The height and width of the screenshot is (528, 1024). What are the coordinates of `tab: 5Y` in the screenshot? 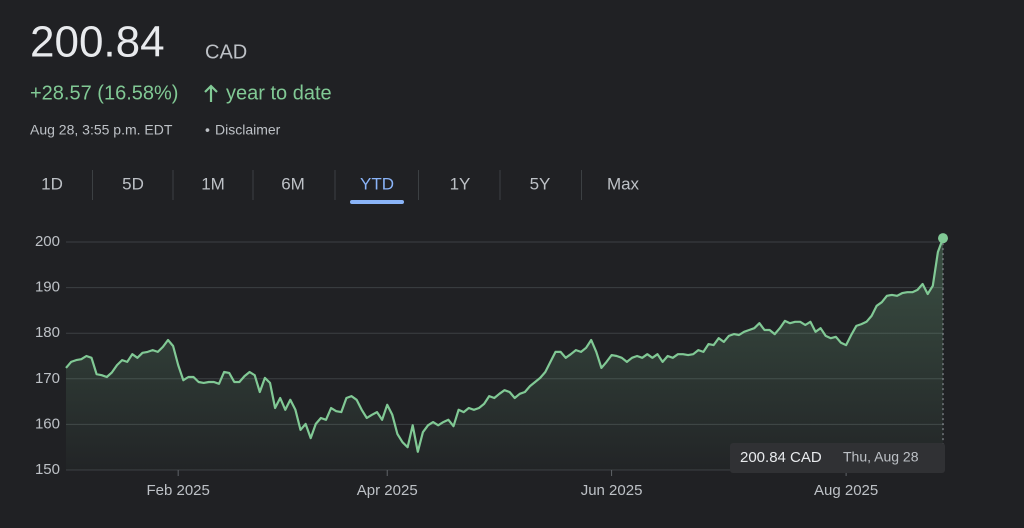 It's located at (540, 183).